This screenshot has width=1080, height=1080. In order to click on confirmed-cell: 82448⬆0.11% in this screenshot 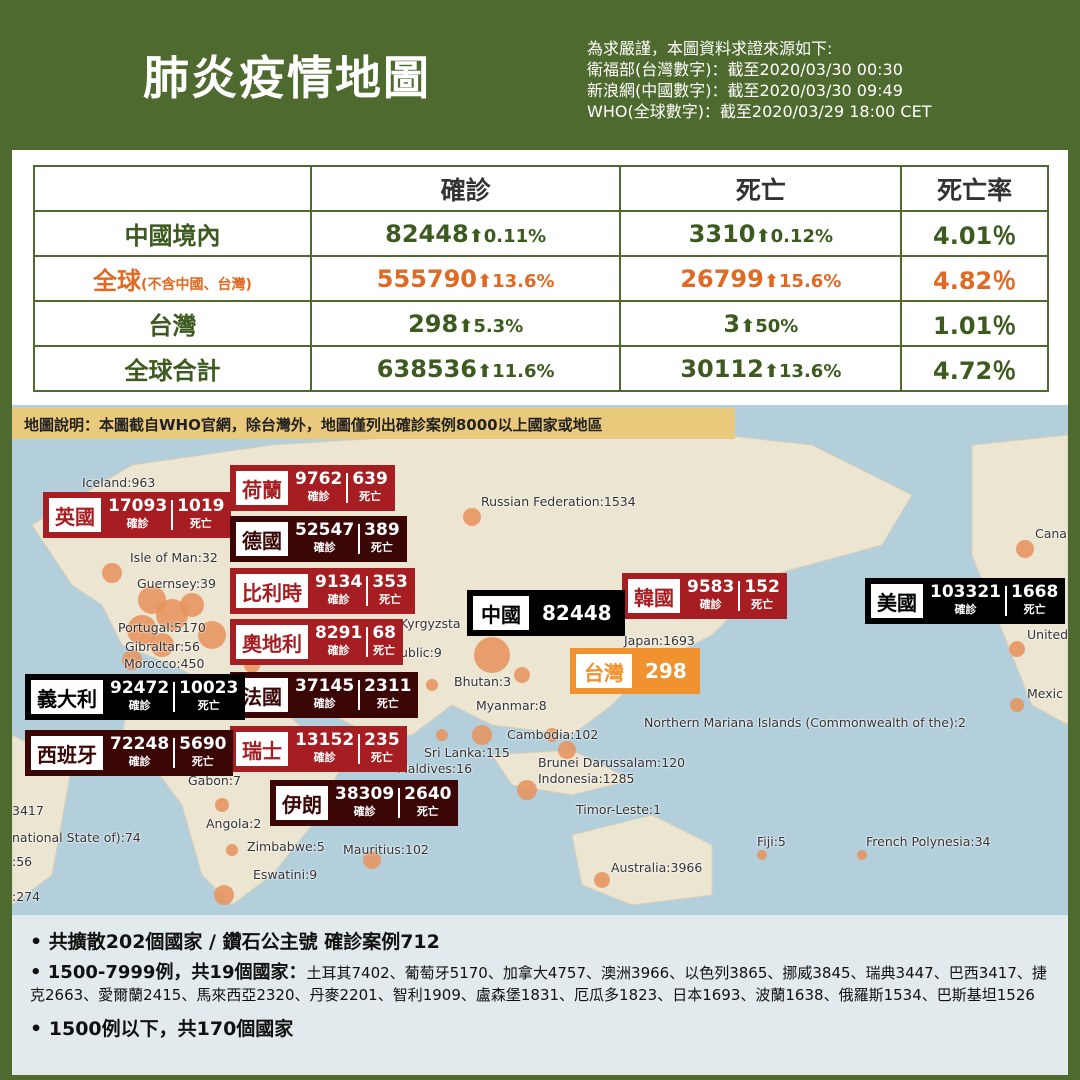, I will do `click(465, 233)`.